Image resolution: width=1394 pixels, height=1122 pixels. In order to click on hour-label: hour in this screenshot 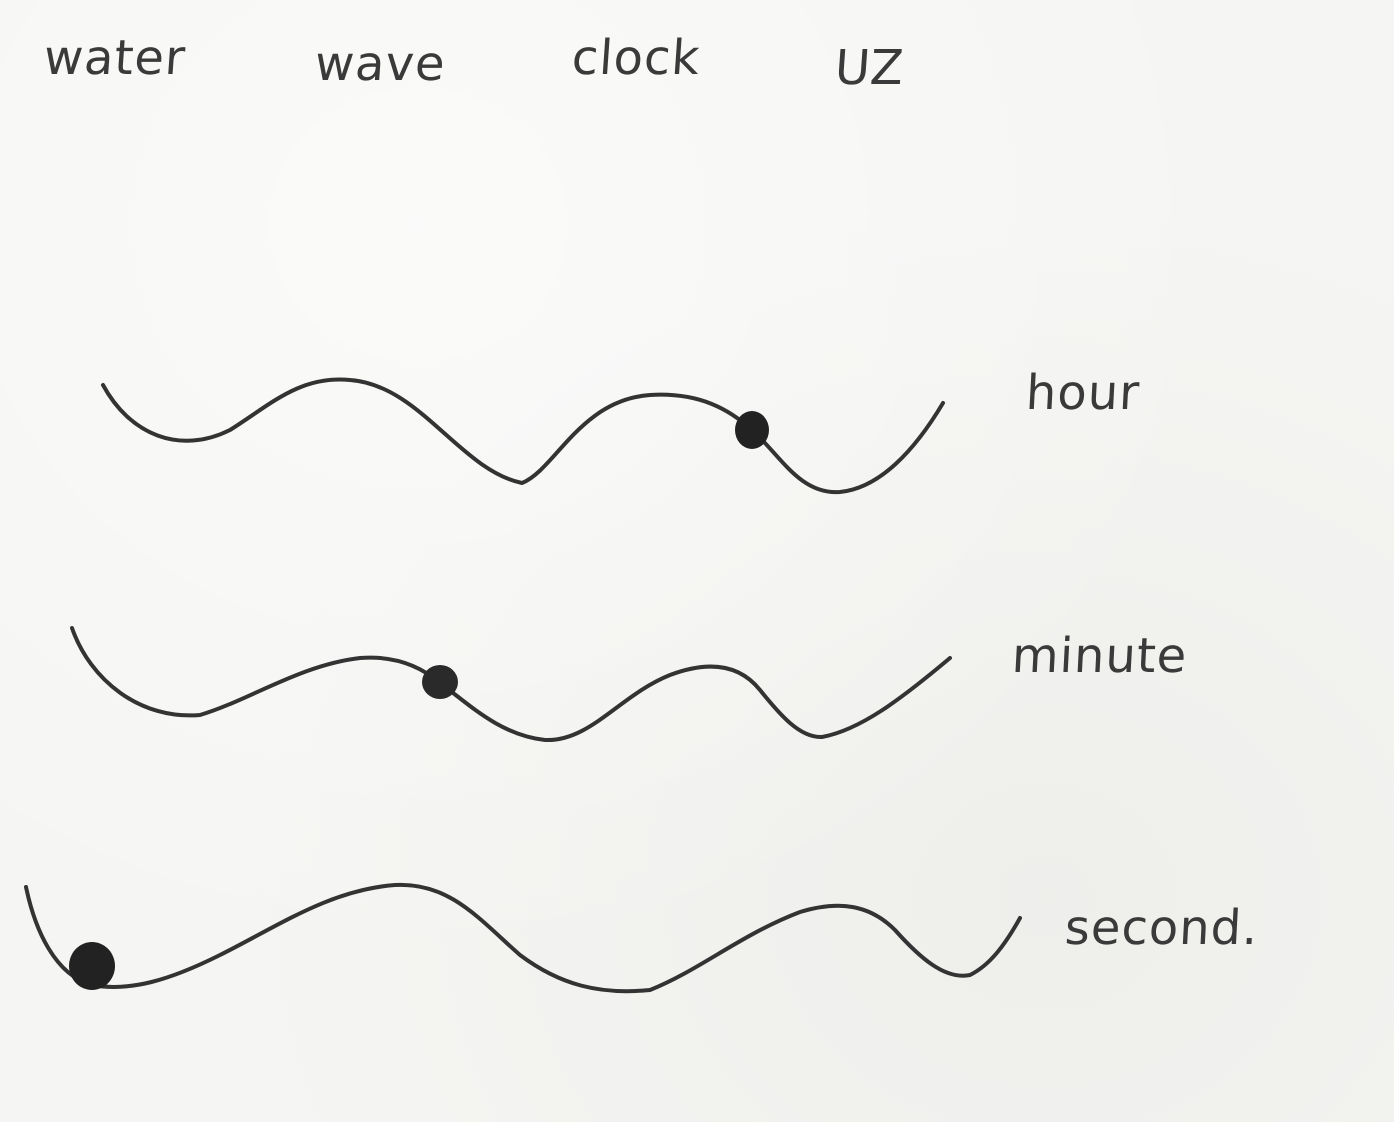, I will do `click(1083, 393)`.